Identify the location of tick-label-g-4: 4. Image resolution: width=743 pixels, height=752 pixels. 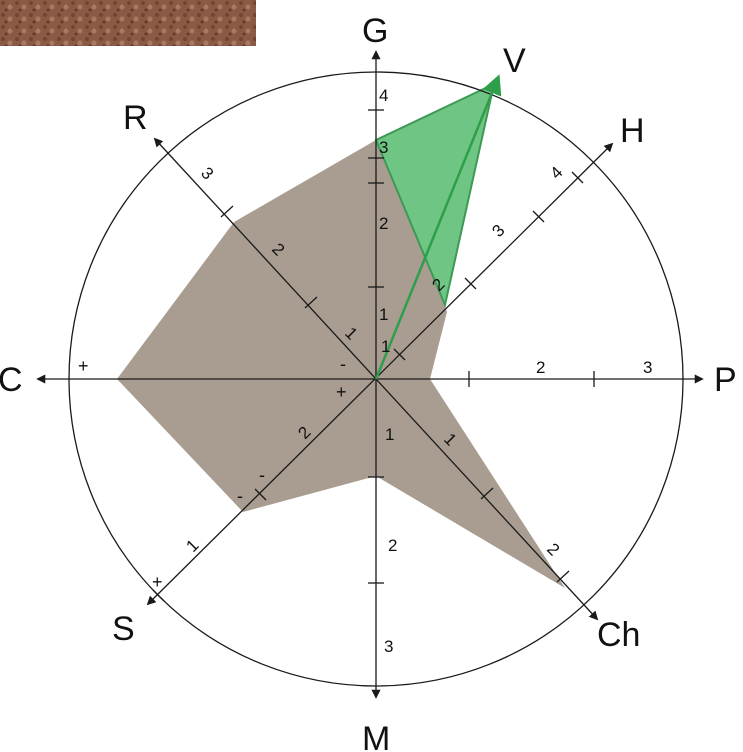
(383, 95).